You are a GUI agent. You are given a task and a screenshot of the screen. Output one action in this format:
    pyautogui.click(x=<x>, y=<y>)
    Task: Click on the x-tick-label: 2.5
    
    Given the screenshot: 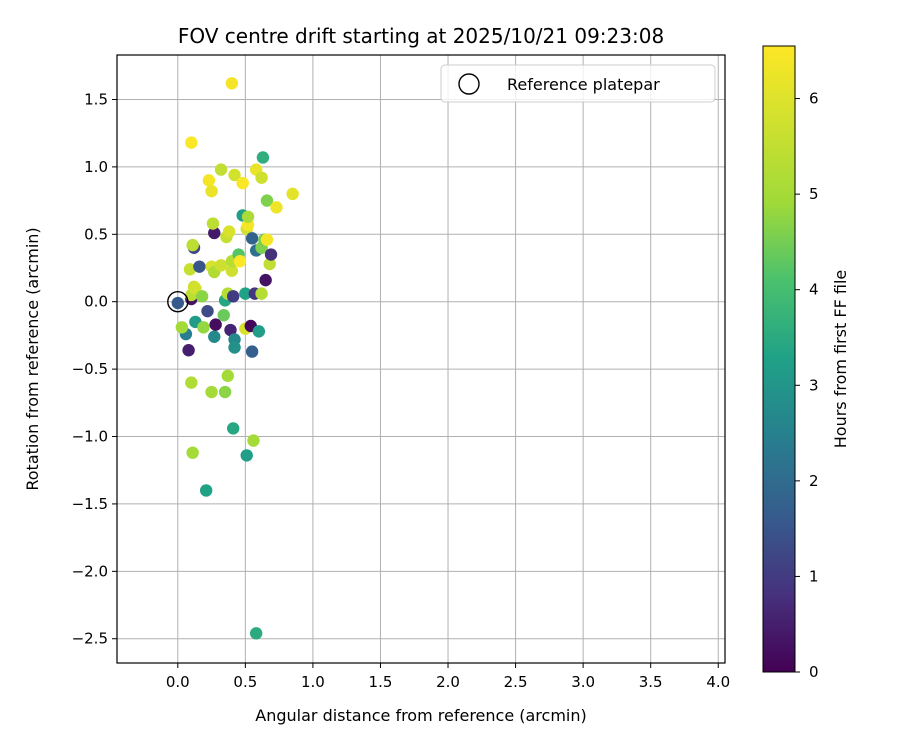 What is the action you would take?
    pyautogui.click(x=516, y=682)
    